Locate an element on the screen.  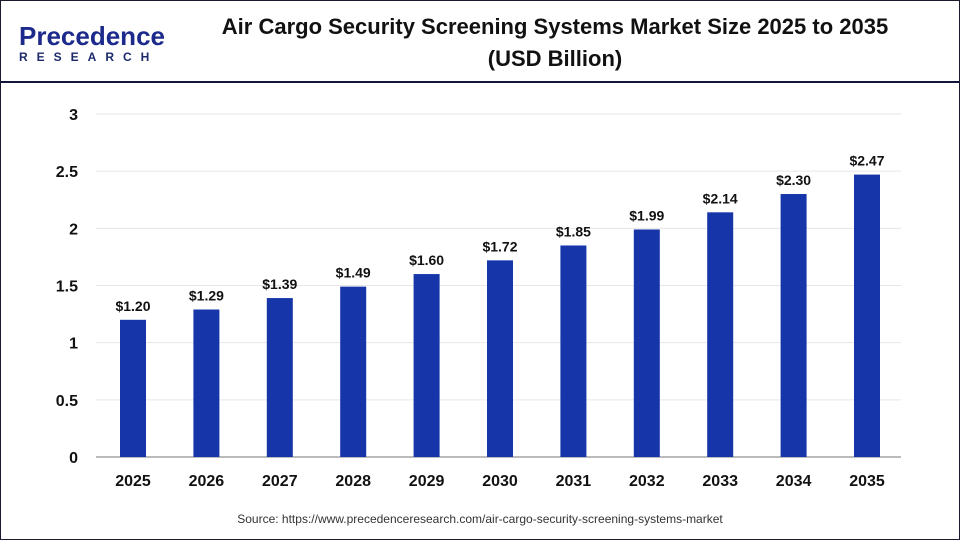
bar-2031 is located at coordinates (573, 351).